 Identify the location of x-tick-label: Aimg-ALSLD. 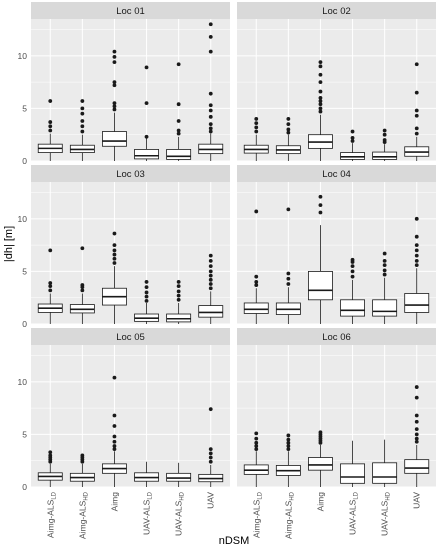
(51, 514).